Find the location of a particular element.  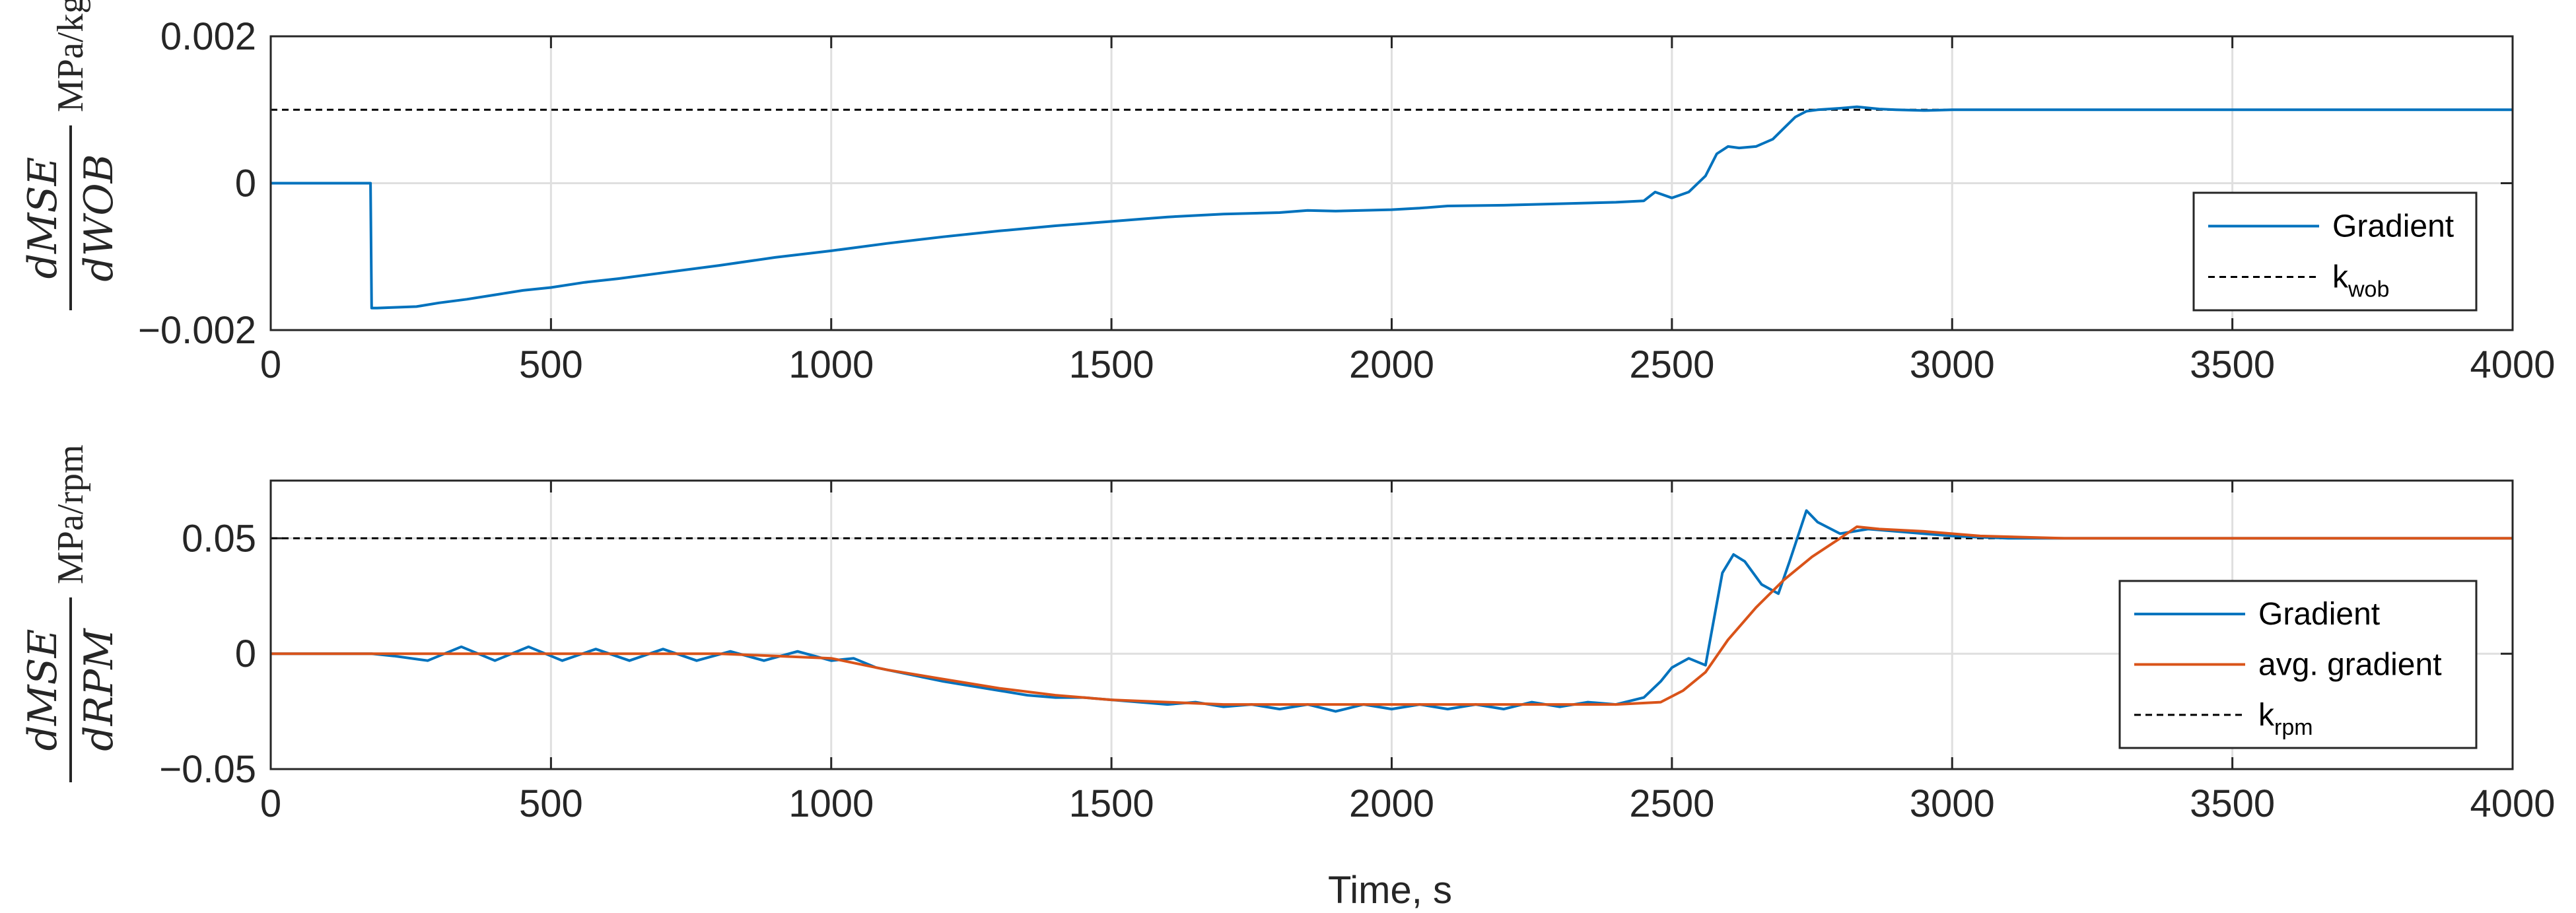

top-ylabel: dMSE dWOB MPa/kg is located at coordinates (71, 155).